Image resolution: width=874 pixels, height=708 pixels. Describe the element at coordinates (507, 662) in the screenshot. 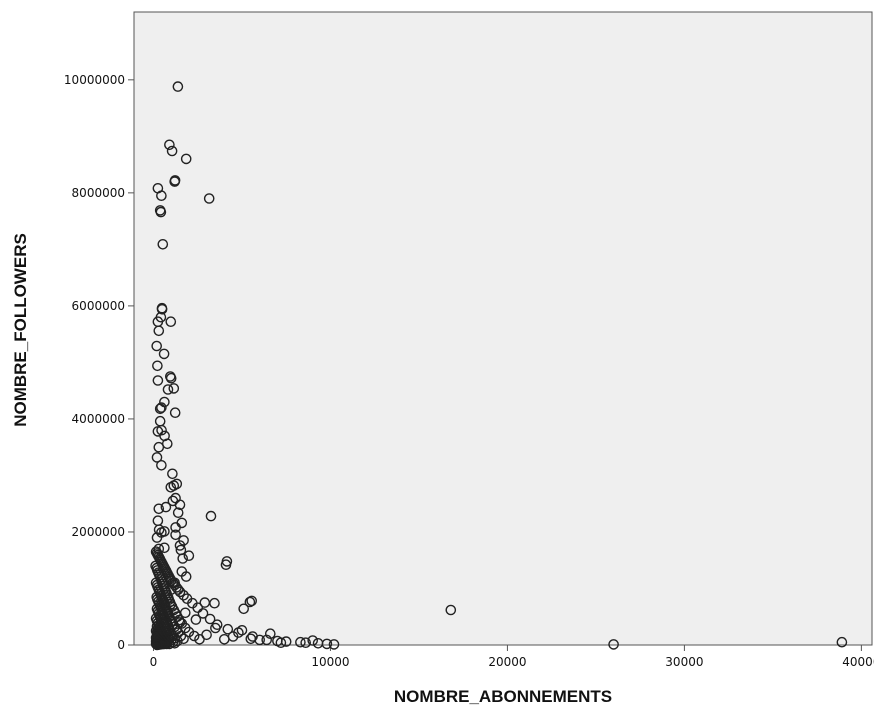

I see `x-tick-label: 20000` at that location.